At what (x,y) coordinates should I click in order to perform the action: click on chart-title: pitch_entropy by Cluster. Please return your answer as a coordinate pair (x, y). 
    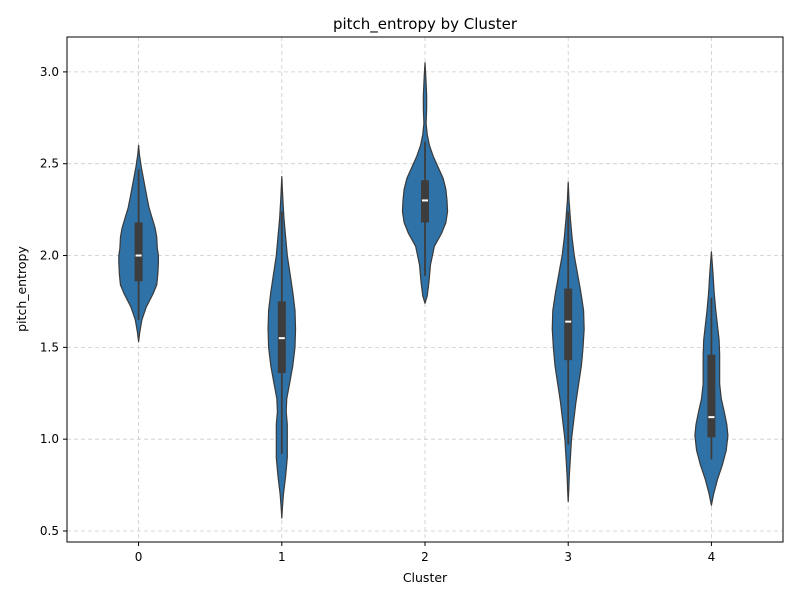
    Looking at the image, I should click on (425, 24).